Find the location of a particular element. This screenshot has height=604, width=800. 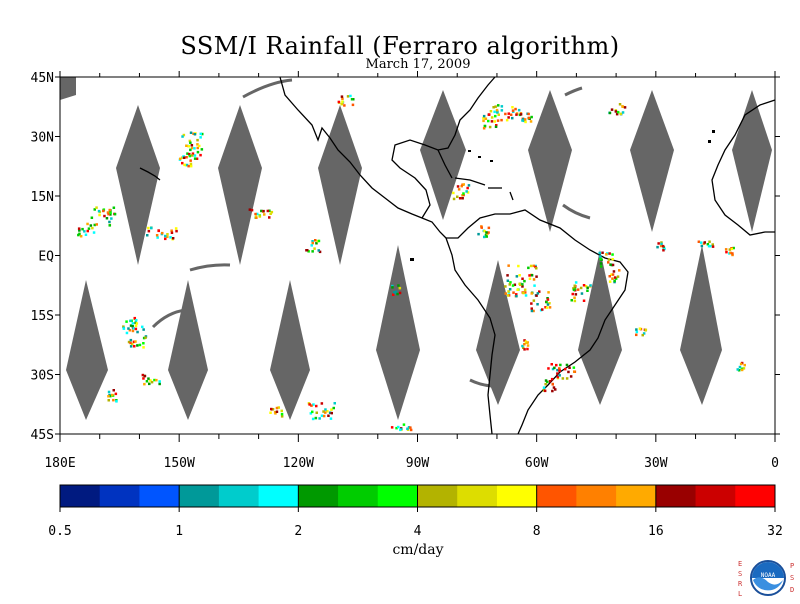

colorbar-unit: cm/day is located at coordinates (418, 550).